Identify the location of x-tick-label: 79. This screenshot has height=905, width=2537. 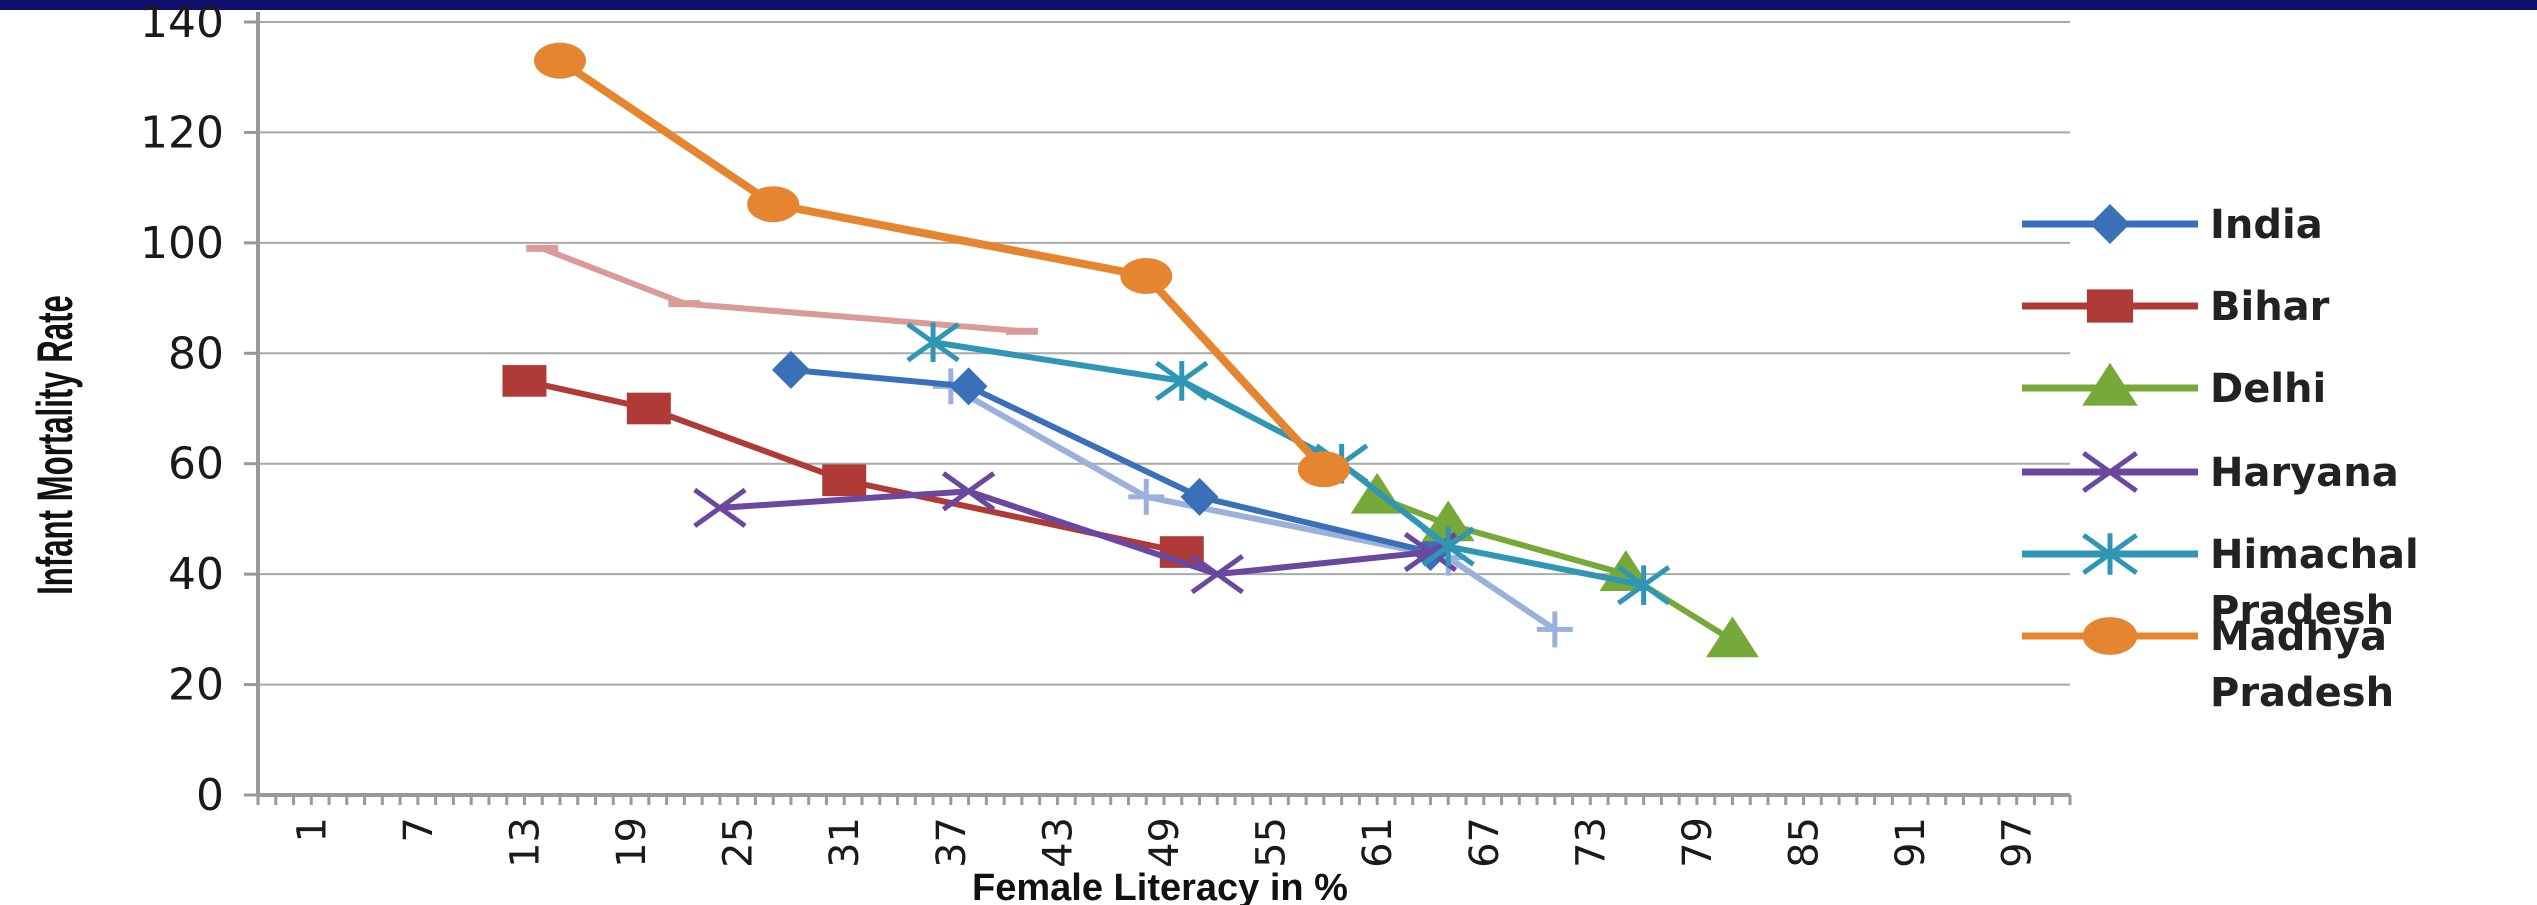
(1698, 842).